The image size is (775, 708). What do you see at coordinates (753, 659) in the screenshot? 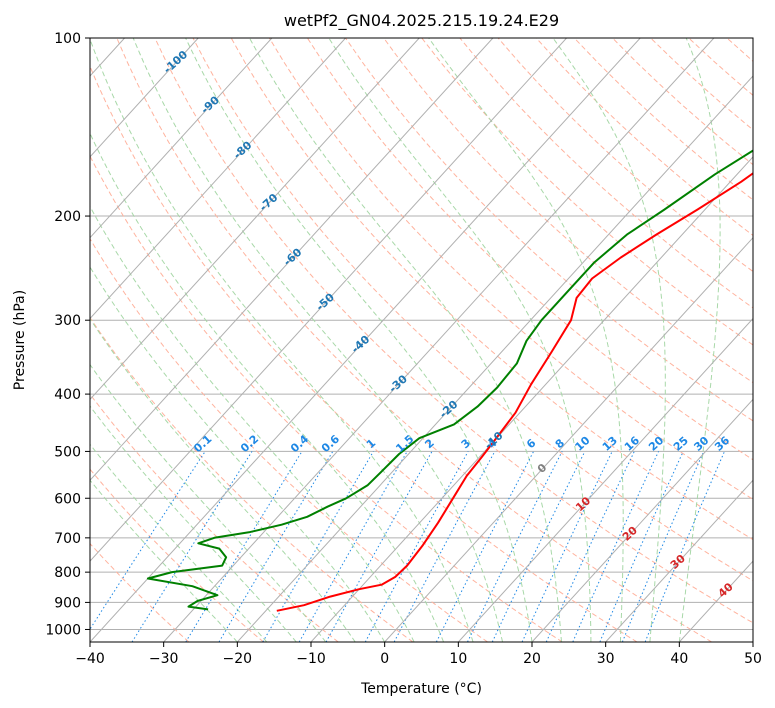
I see `x-tick-label: 50` at bounding box center [753, 659].